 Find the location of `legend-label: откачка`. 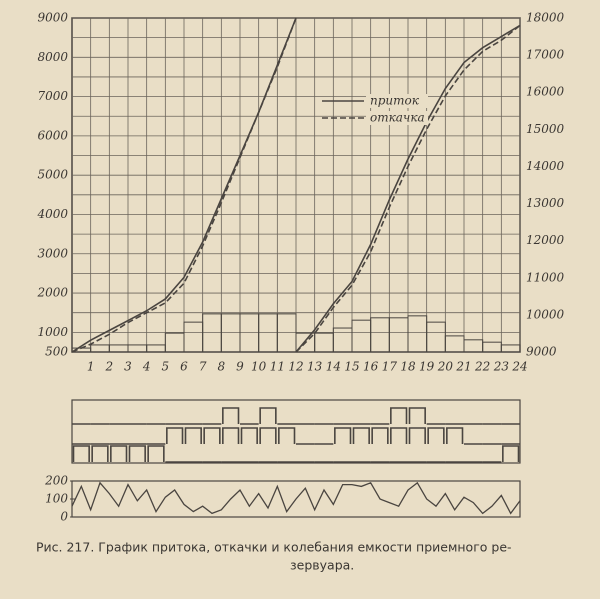

legend-label: откачка is located at coordinates (397, 118).